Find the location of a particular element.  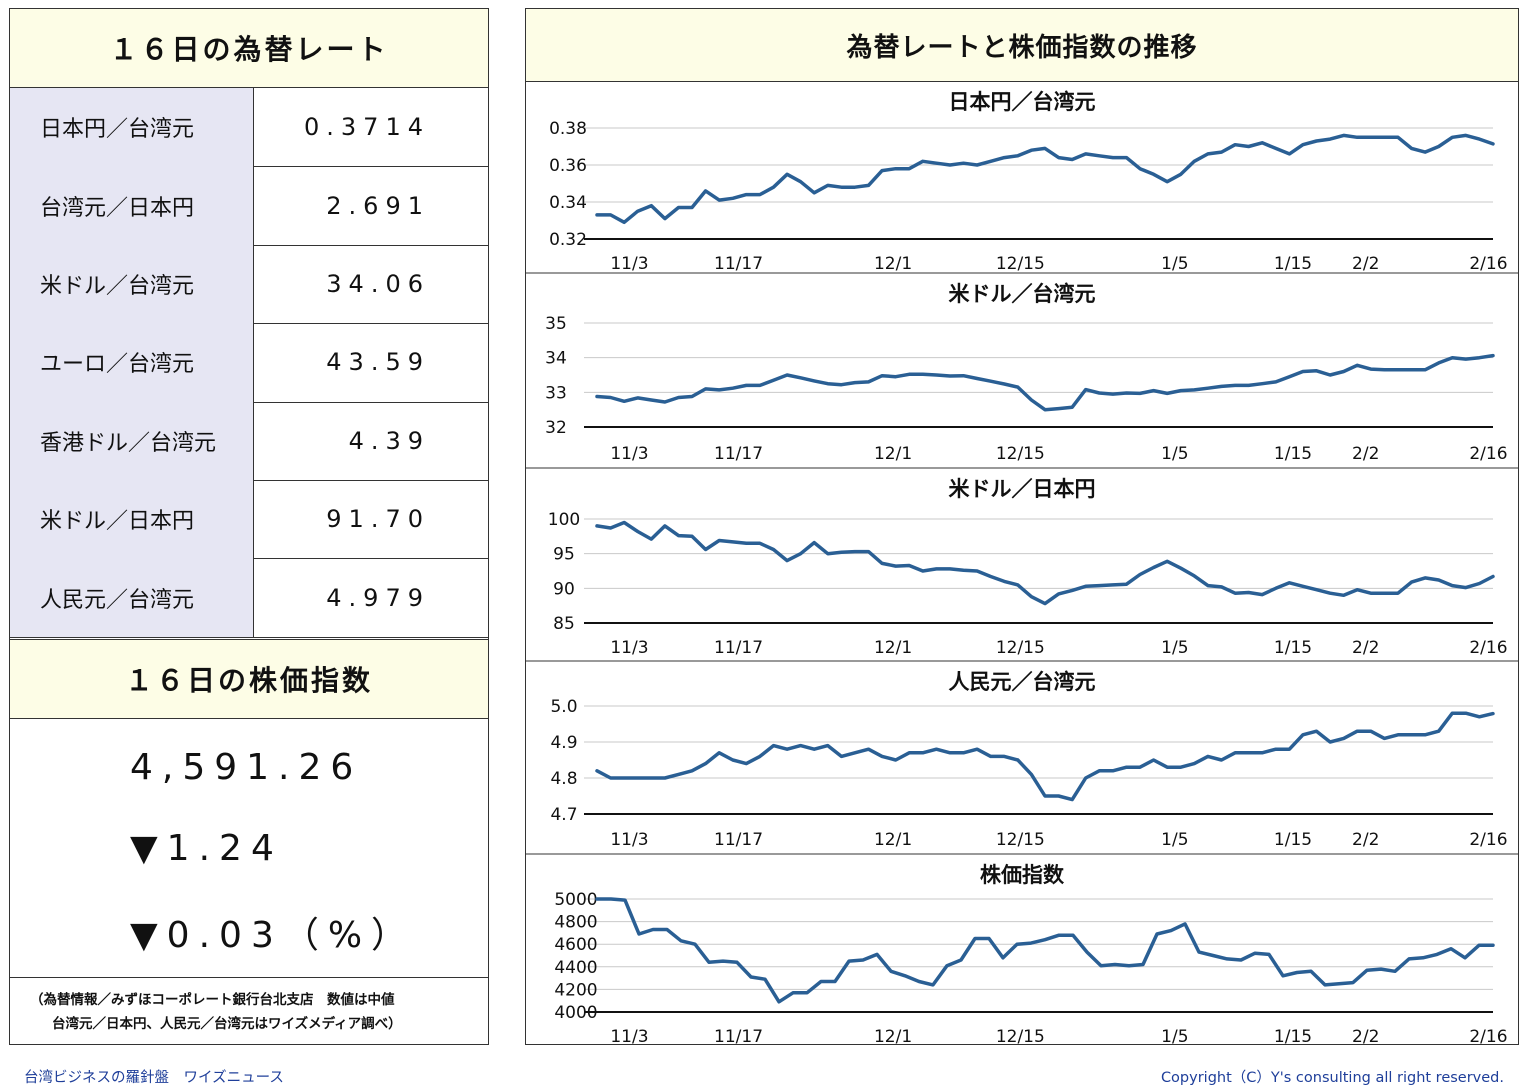

footer-brand-text: 台湾ビジネスの羅針盤 ワイズニュース is located at coordinates (154, 1078).